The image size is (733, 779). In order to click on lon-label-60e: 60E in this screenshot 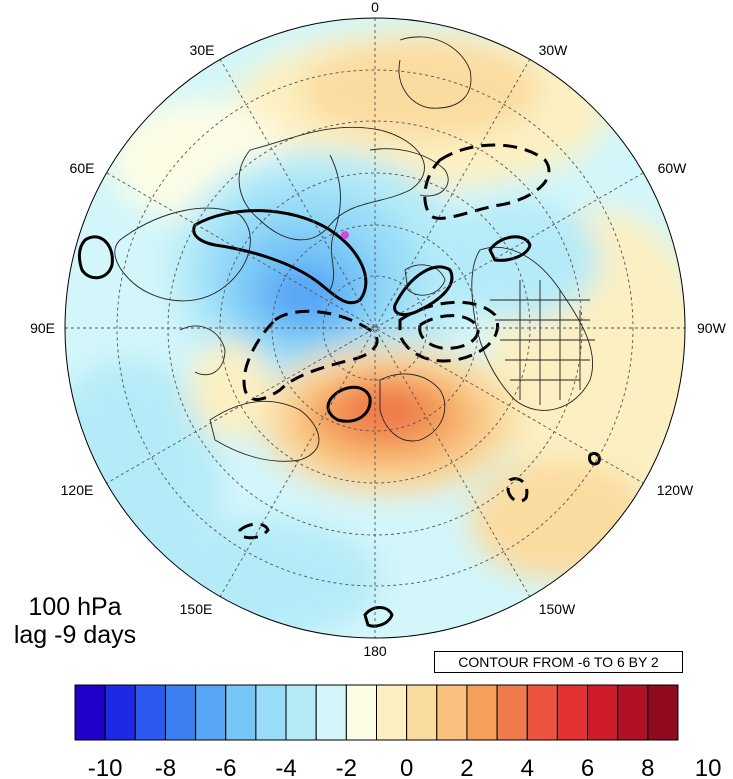, I will do `click(82, 168)`.